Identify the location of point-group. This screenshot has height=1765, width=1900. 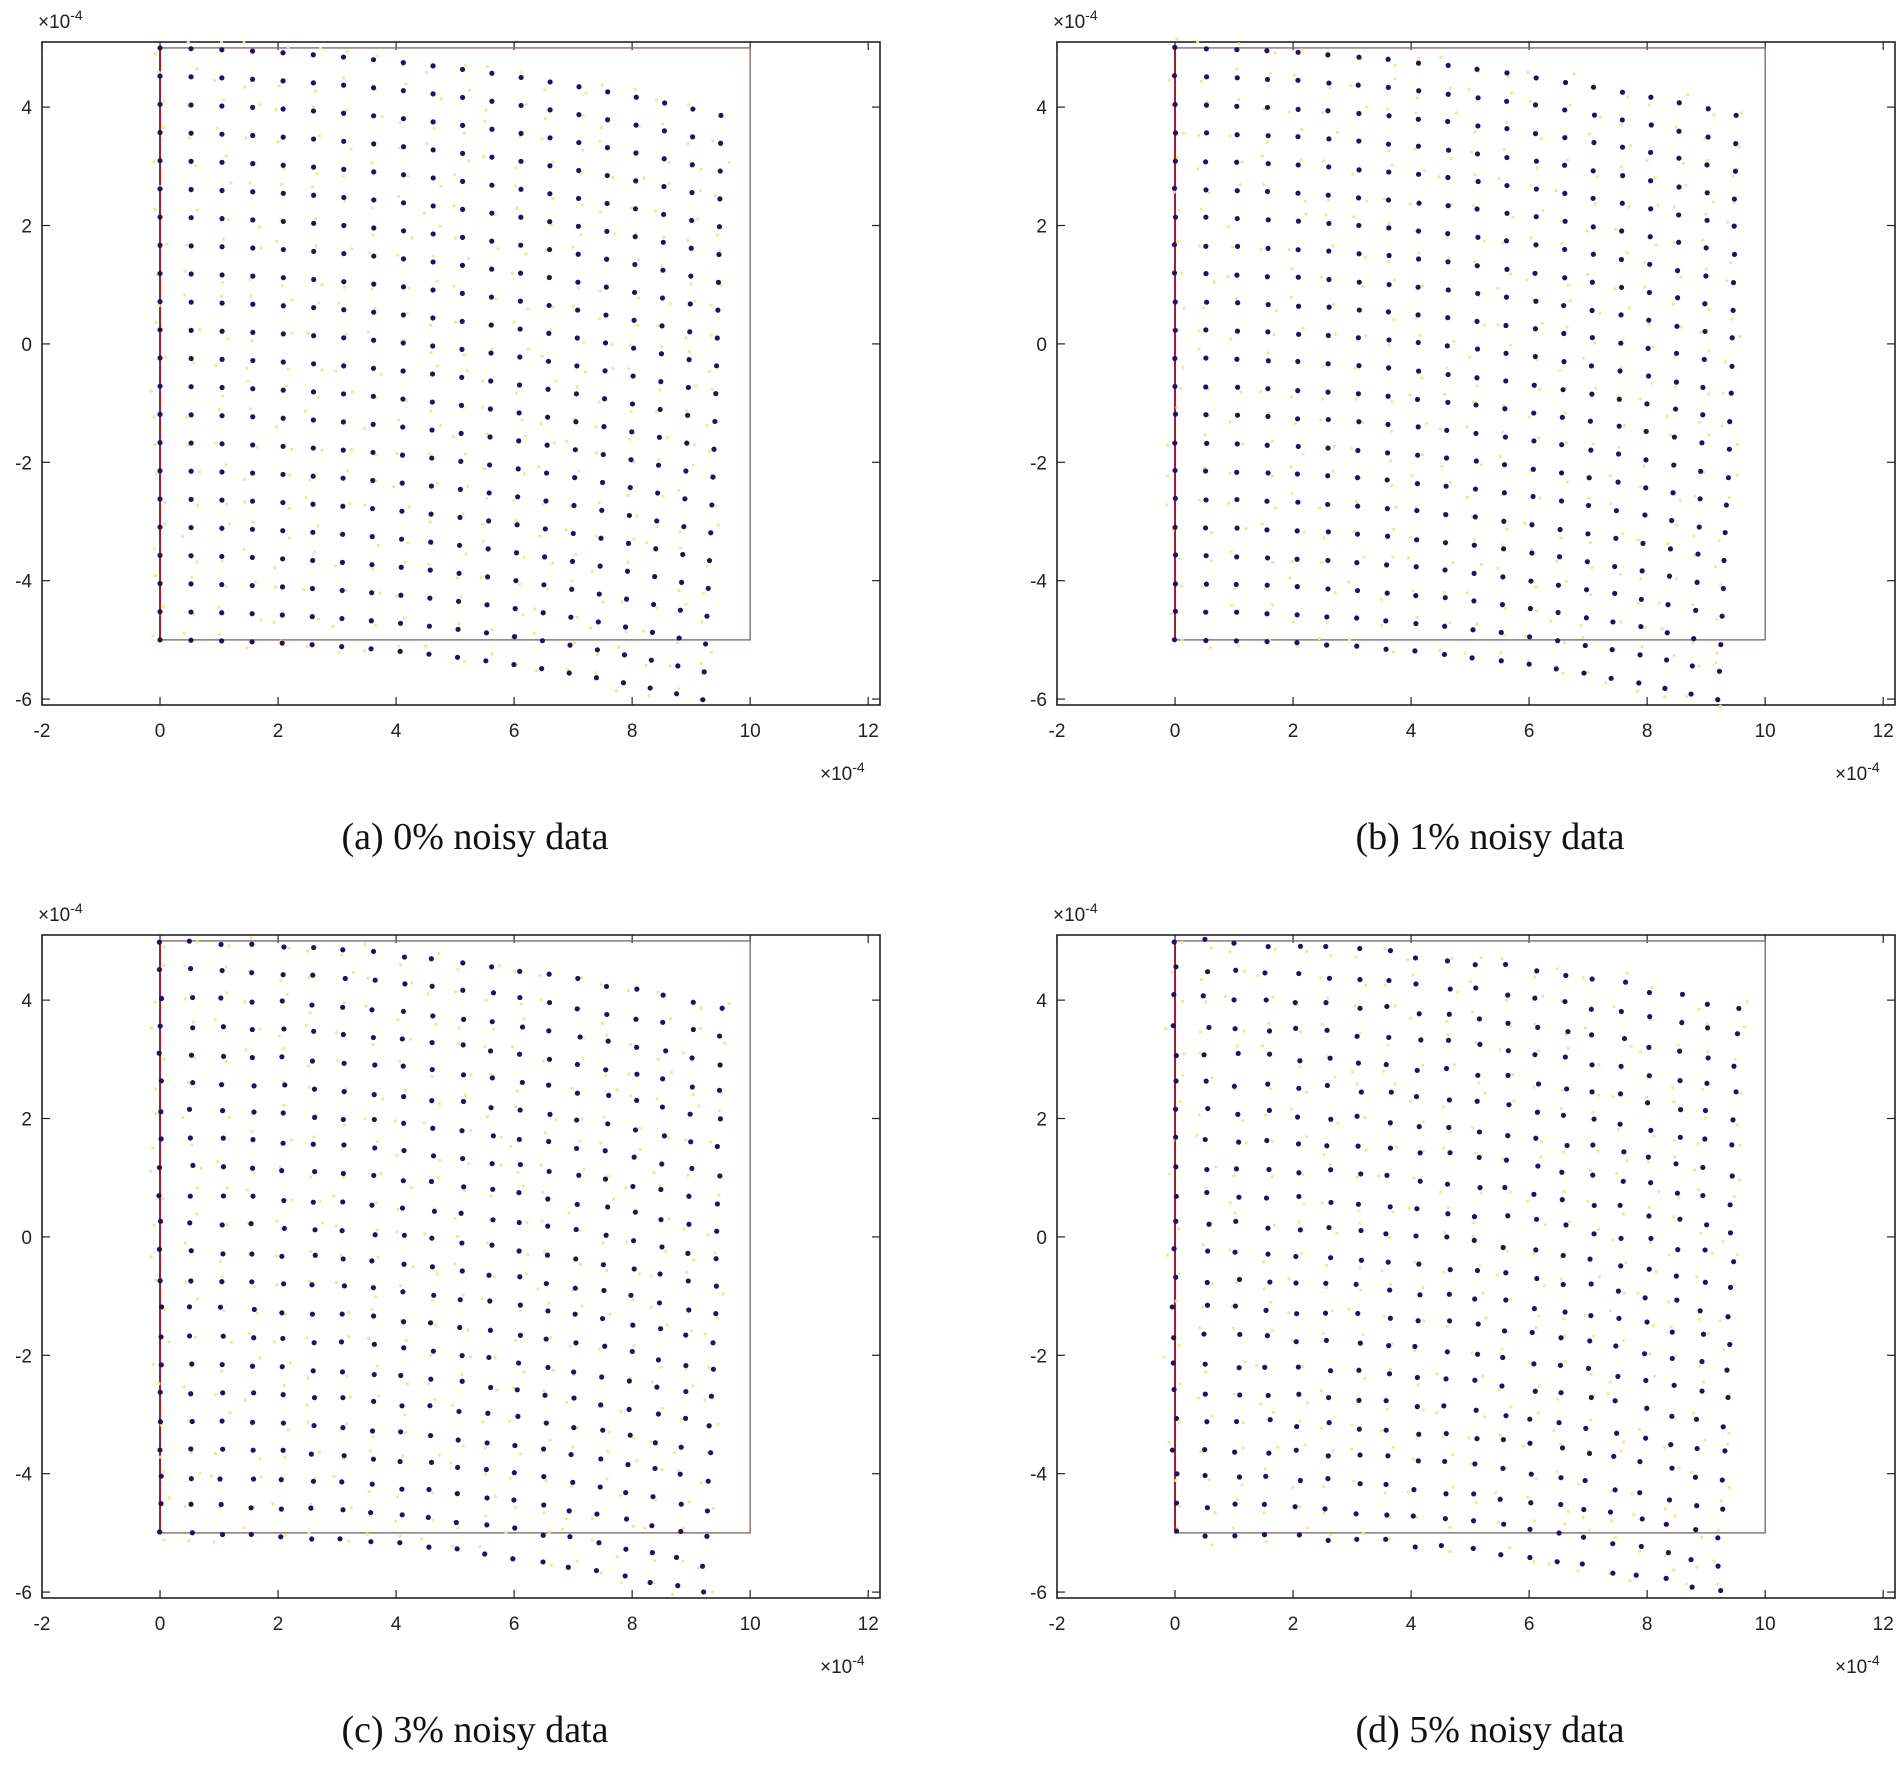
(1454, 372).